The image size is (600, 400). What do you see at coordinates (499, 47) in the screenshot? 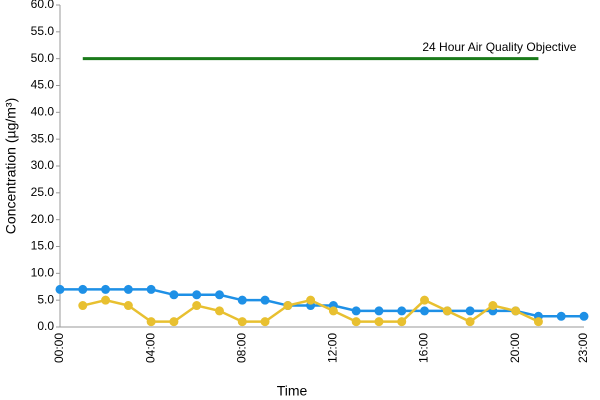
I see `series-label: 24 Hour Air Quality Objective` at bounding box center [499, 47].